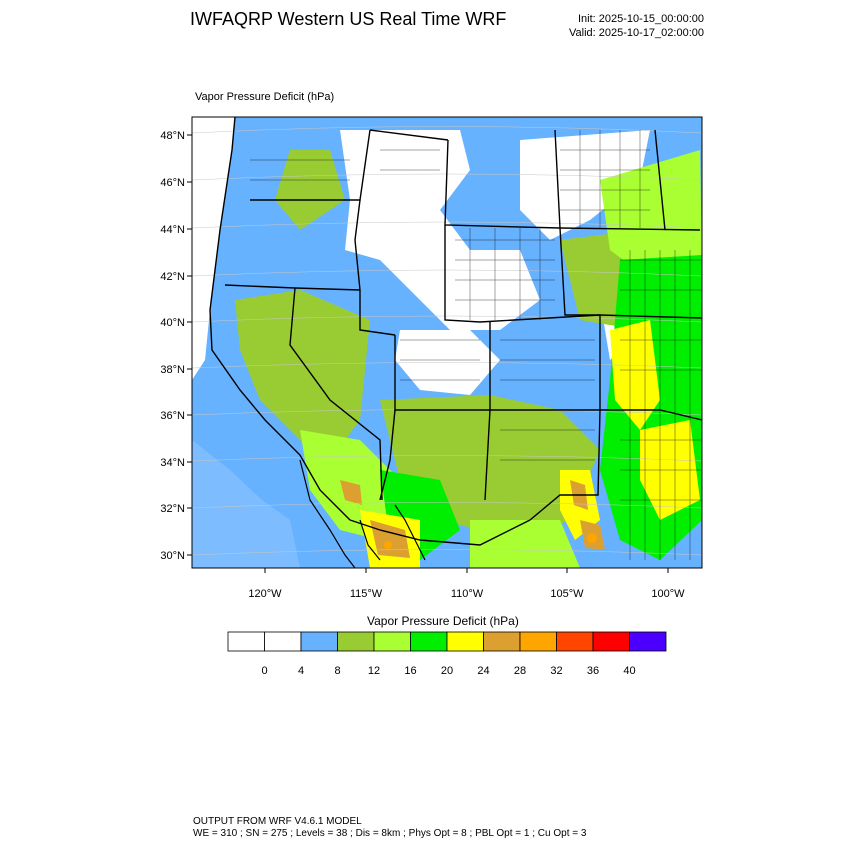  I want to click on colorbar-label: 12, so click(374, 671).